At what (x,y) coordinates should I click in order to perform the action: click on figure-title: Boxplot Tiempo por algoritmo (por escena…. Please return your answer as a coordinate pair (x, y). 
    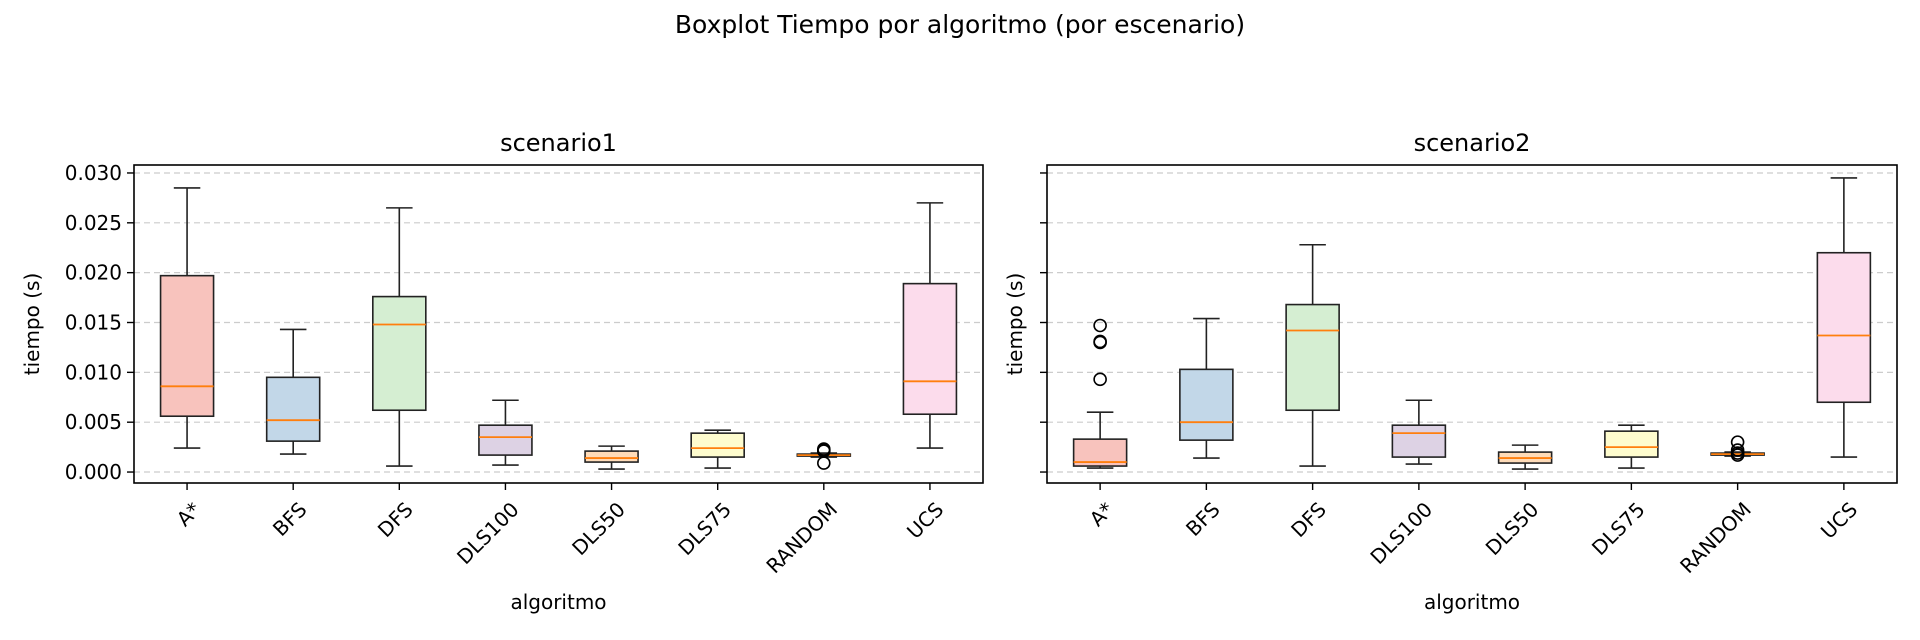
    Looking at the image, I should click on (960, 24).